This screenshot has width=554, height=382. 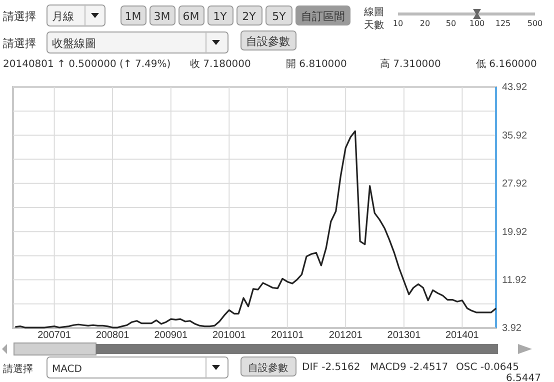 I want to click on text: 高 7.310000, so click(x=410, y=64).